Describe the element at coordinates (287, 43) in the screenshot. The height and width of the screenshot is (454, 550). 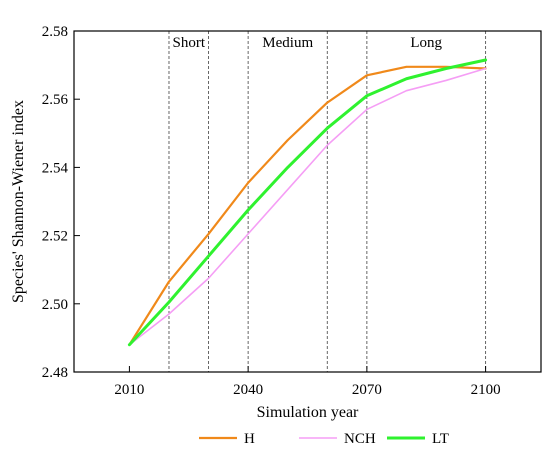
I see `phase-label: Medium` at that location.